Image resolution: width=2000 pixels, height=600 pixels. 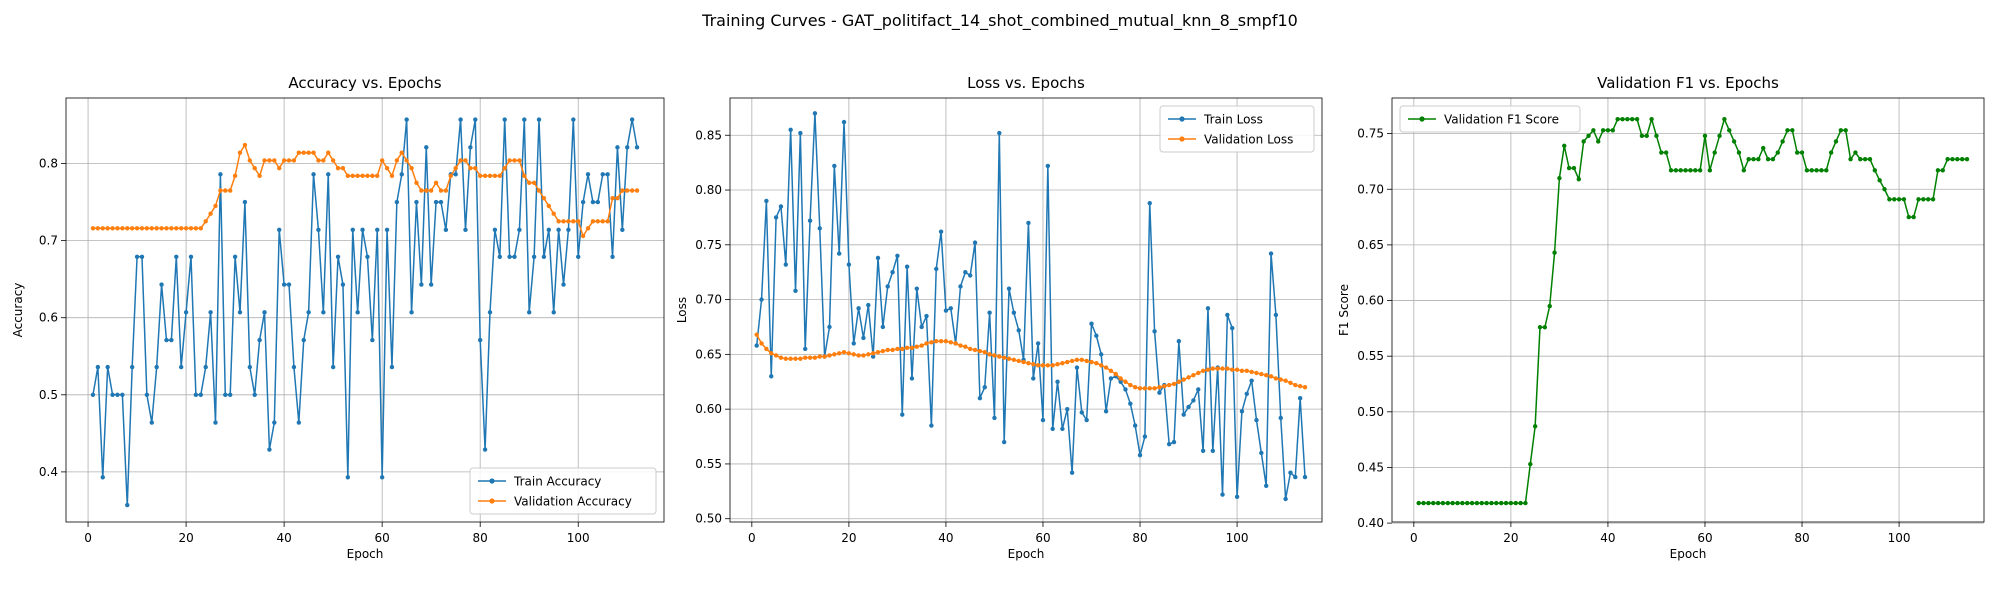 What do you see at coordinates (1370, 134) in the screenshot?
I see `y-tick-label: 0.75` at bounding box center [1370, 134].